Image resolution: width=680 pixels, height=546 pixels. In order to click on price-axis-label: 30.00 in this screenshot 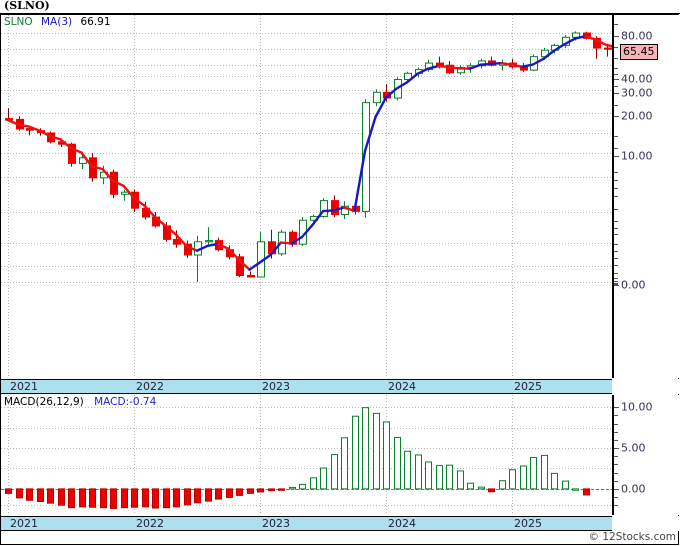, I will do `click(637, 93)`.